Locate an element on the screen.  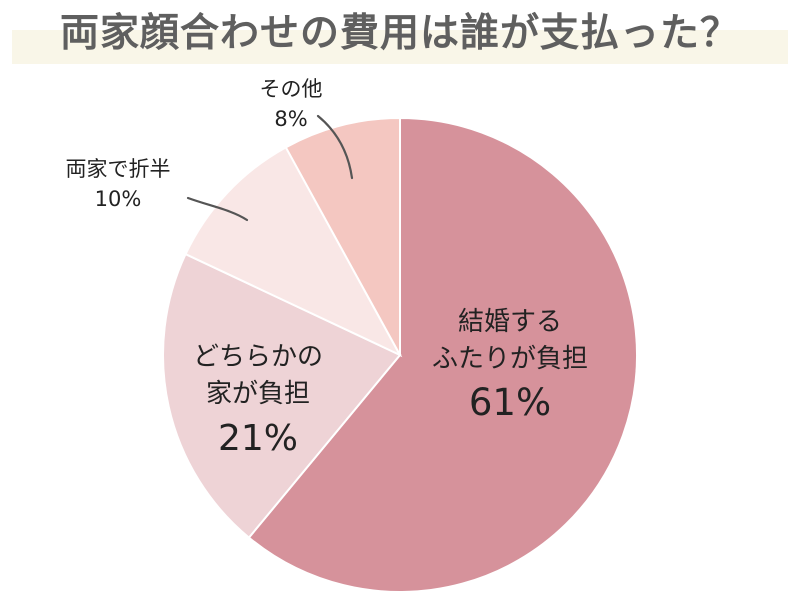
slice-label: ふたりが負担 is located at coordinates (510, 359).